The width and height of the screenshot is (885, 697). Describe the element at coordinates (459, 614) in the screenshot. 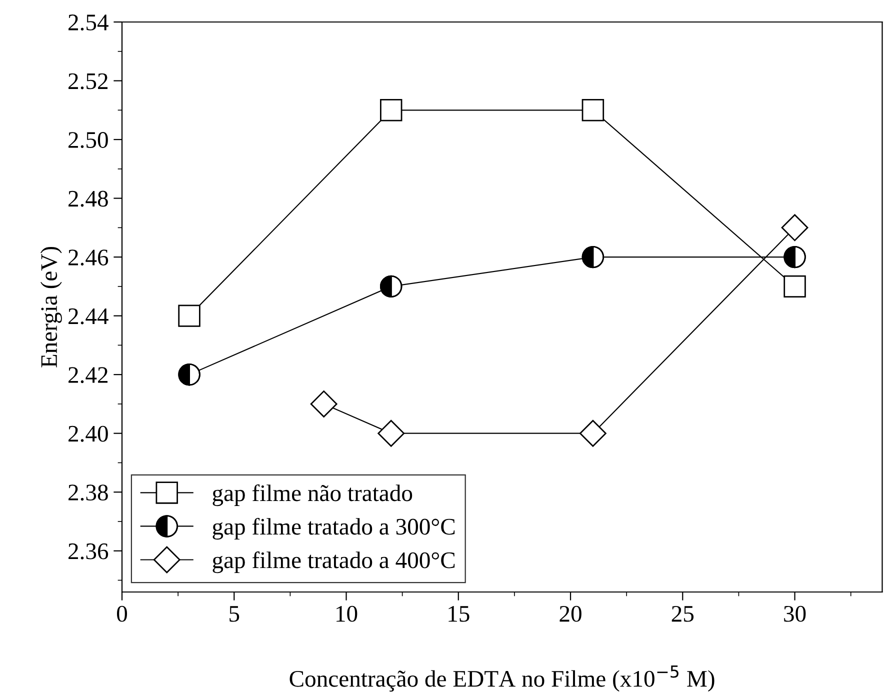

I see `x-tick-label: 15` at that location.